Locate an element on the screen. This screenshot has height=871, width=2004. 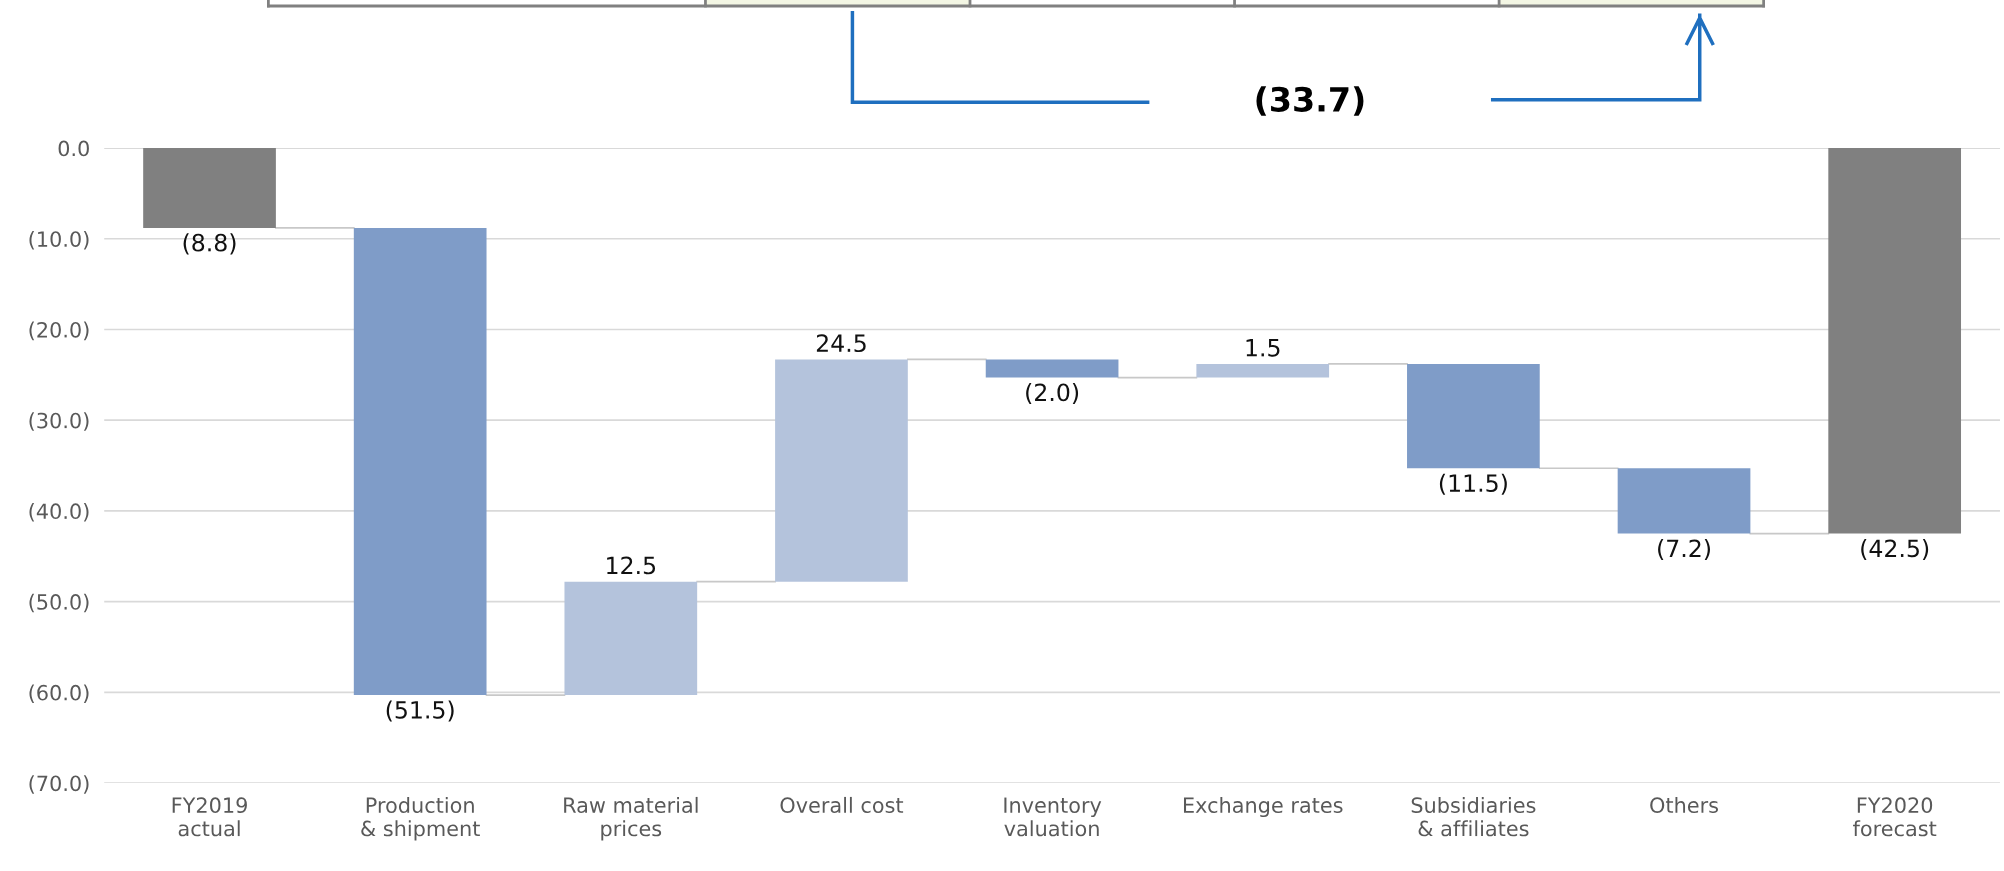
data-label: (8.8) is located at coordinates (209, 244).